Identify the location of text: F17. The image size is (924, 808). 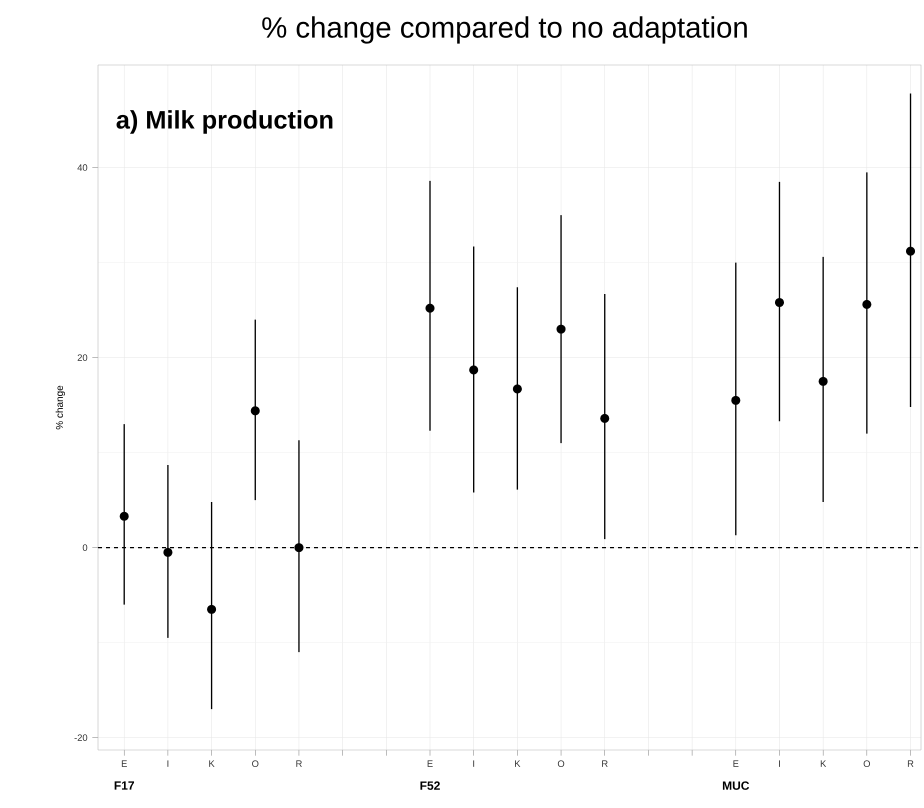
(124, 785).